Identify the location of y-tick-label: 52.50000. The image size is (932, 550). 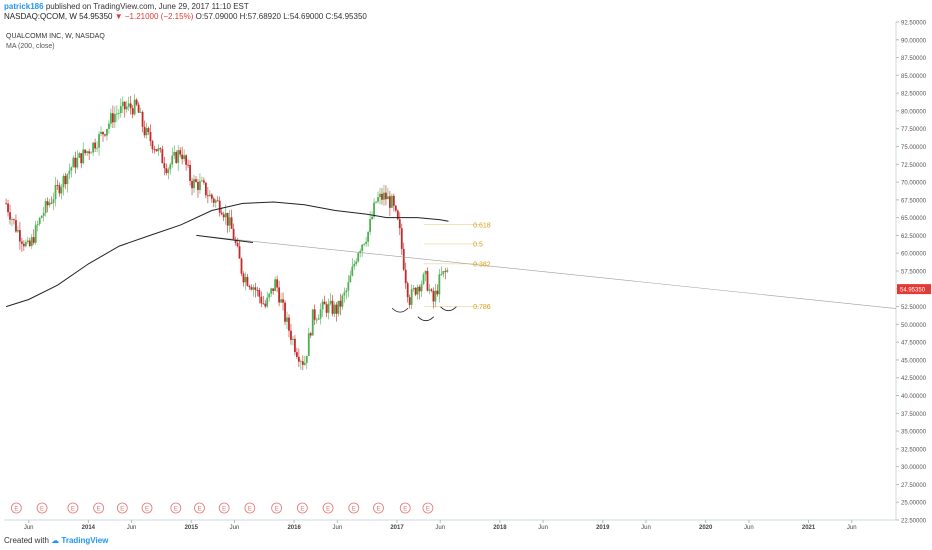
(914, 308).